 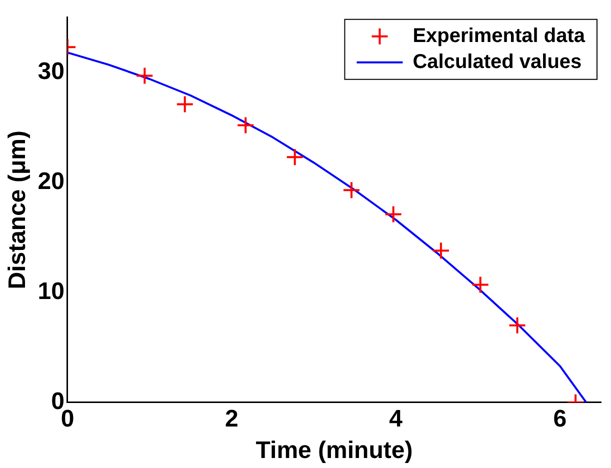 What do you see at coordinates (18, 210) in the screenshot?
I see `y-axis-title: Distance (μm)` at bounding box center [18, 210].